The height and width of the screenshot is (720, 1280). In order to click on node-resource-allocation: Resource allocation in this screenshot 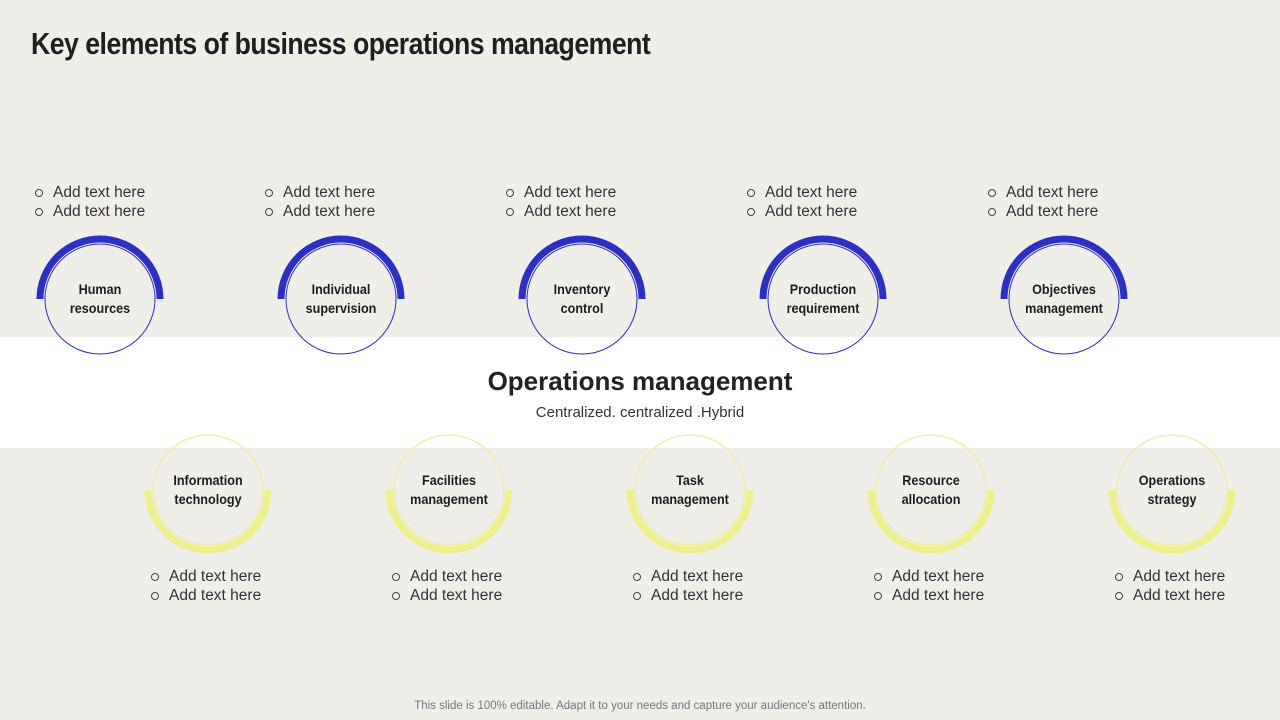, I will do `click(931, 490)`.